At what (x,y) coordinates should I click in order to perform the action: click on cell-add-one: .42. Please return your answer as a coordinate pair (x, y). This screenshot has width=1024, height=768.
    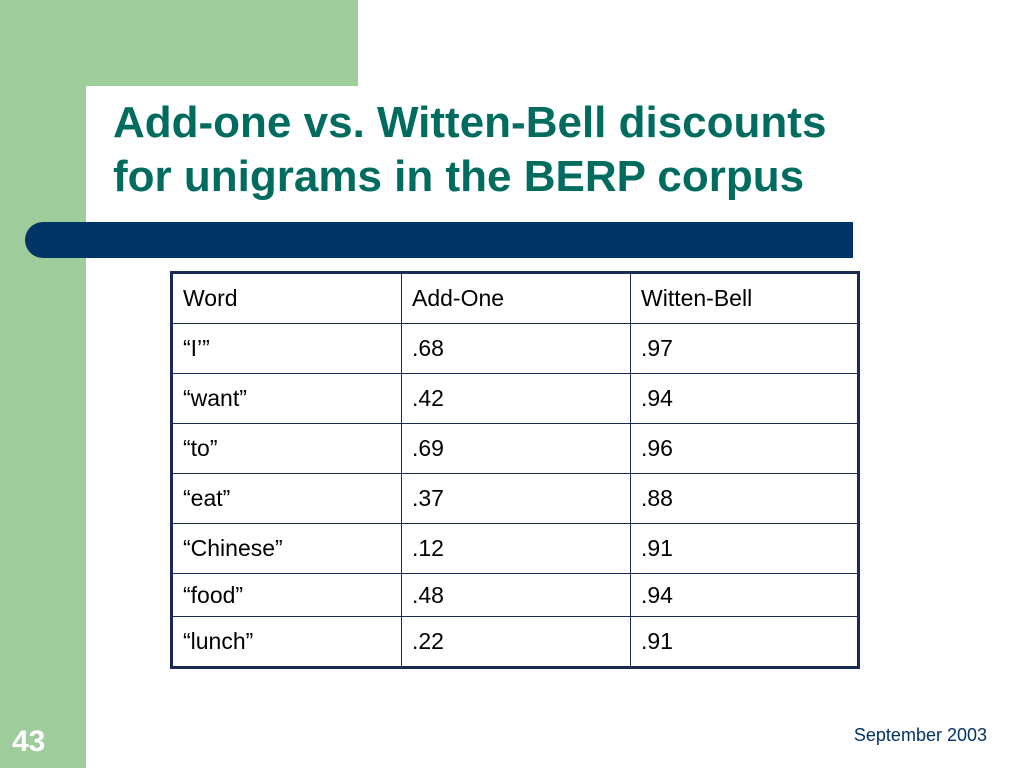
    Looking at the image, I should click on (516, 398).